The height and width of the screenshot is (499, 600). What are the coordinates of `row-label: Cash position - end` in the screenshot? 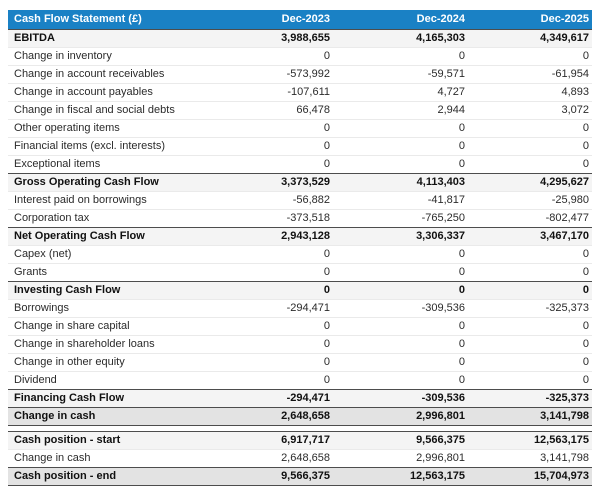 It's located at (103, 476).